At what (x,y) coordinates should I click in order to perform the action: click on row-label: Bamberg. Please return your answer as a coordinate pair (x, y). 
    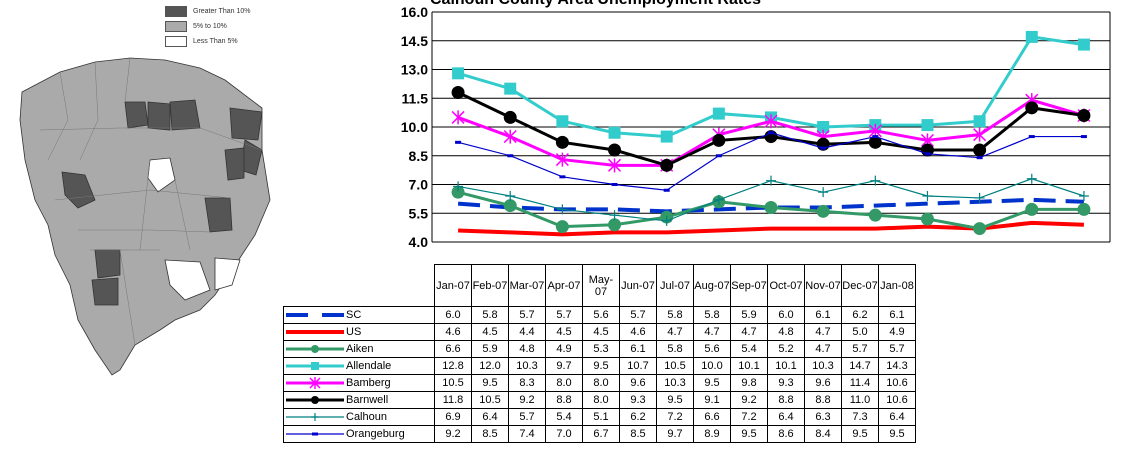
    Looking at the image, I should click on (359, 383).